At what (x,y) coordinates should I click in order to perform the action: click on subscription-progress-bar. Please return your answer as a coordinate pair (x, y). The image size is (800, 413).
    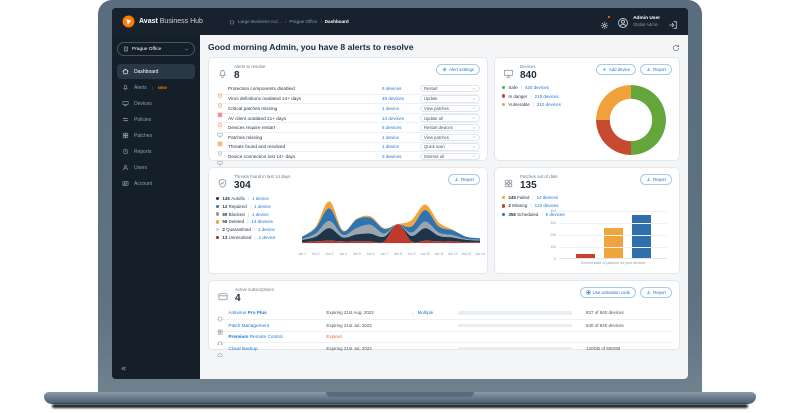
    Looking at the image, I should click on (515, 349).